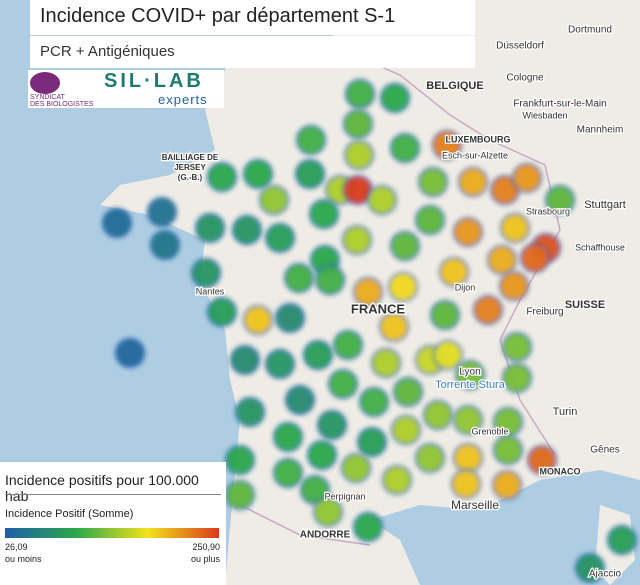 Image resolution: width=640 pixels, height=585 pixels. What do you see at coordinates (61, 101) in the screenshot?
I see `logo-syndicat: SYNDICAT DES BIOLOGISTES` at bounding box center [61, 101].